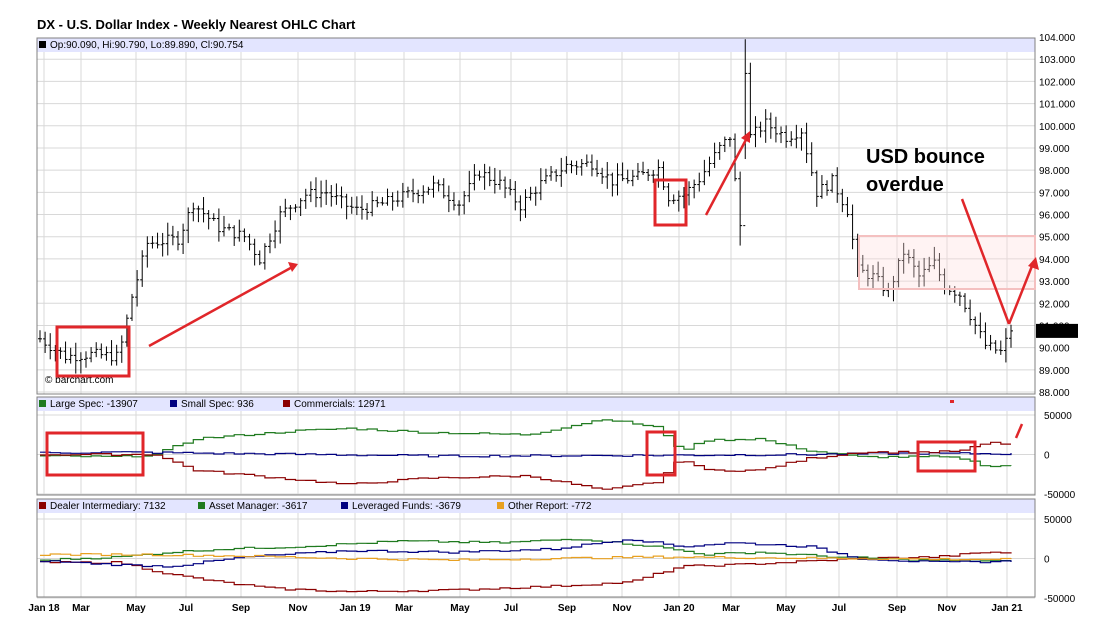  I want to click on arrow-head-2020-spike, so click(745, 137).